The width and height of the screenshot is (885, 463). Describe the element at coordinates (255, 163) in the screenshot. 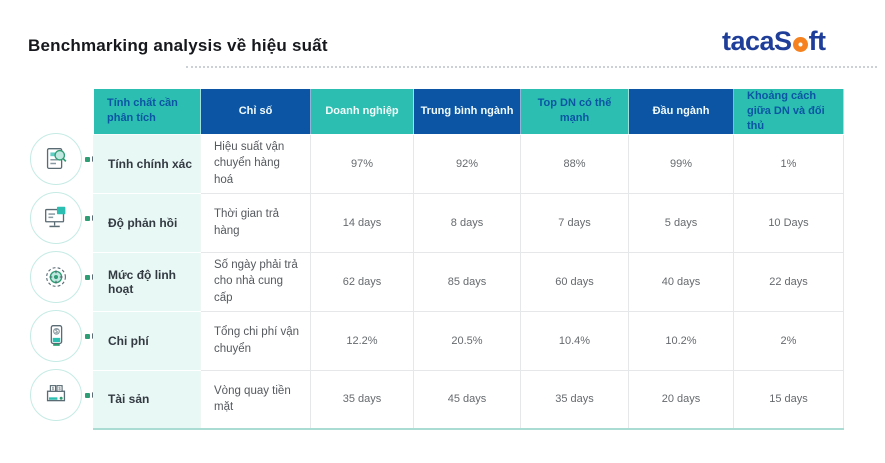

I see `metric-cell: Hiệu suất vận chuyển hàng hoá` at that location.